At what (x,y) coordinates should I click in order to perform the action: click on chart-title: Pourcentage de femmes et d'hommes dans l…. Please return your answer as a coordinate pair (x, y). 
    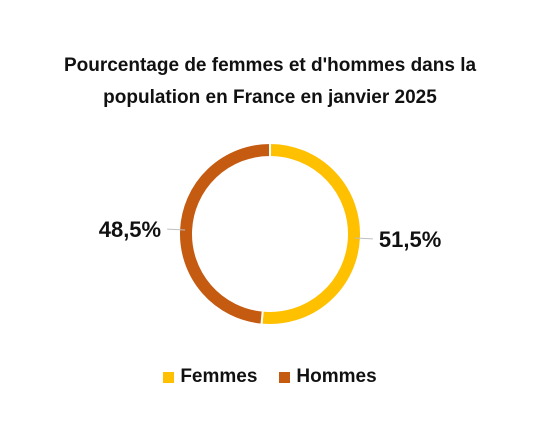
    Looking at the image, I should click on (270, 82).